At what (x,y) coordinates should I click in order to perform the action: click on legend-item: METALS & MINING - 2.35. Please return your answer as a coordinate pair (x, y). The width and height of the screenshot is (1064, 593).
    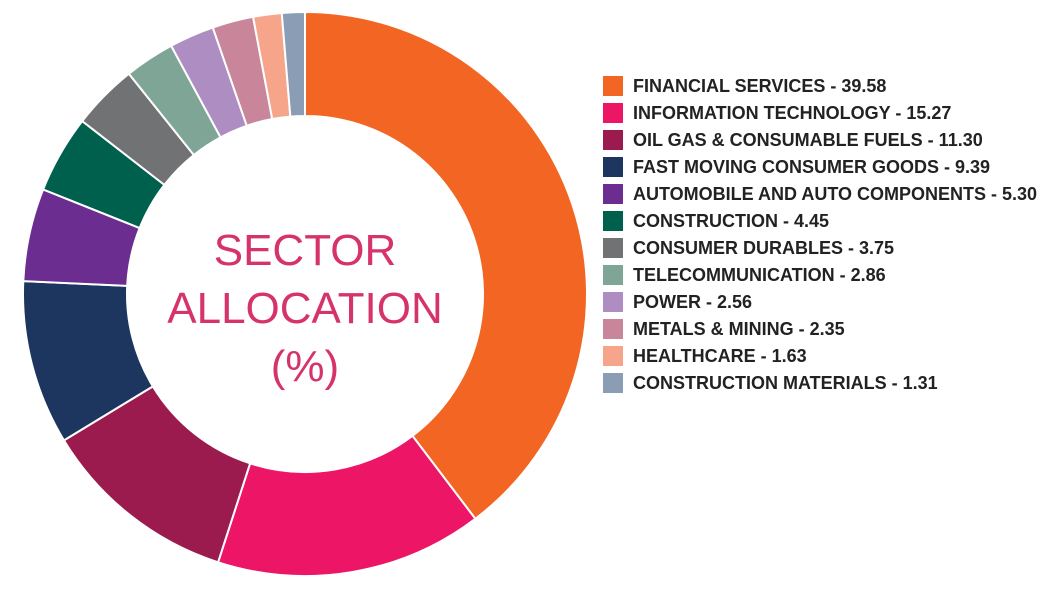
    Looking at the image, I should click on (823, 329).